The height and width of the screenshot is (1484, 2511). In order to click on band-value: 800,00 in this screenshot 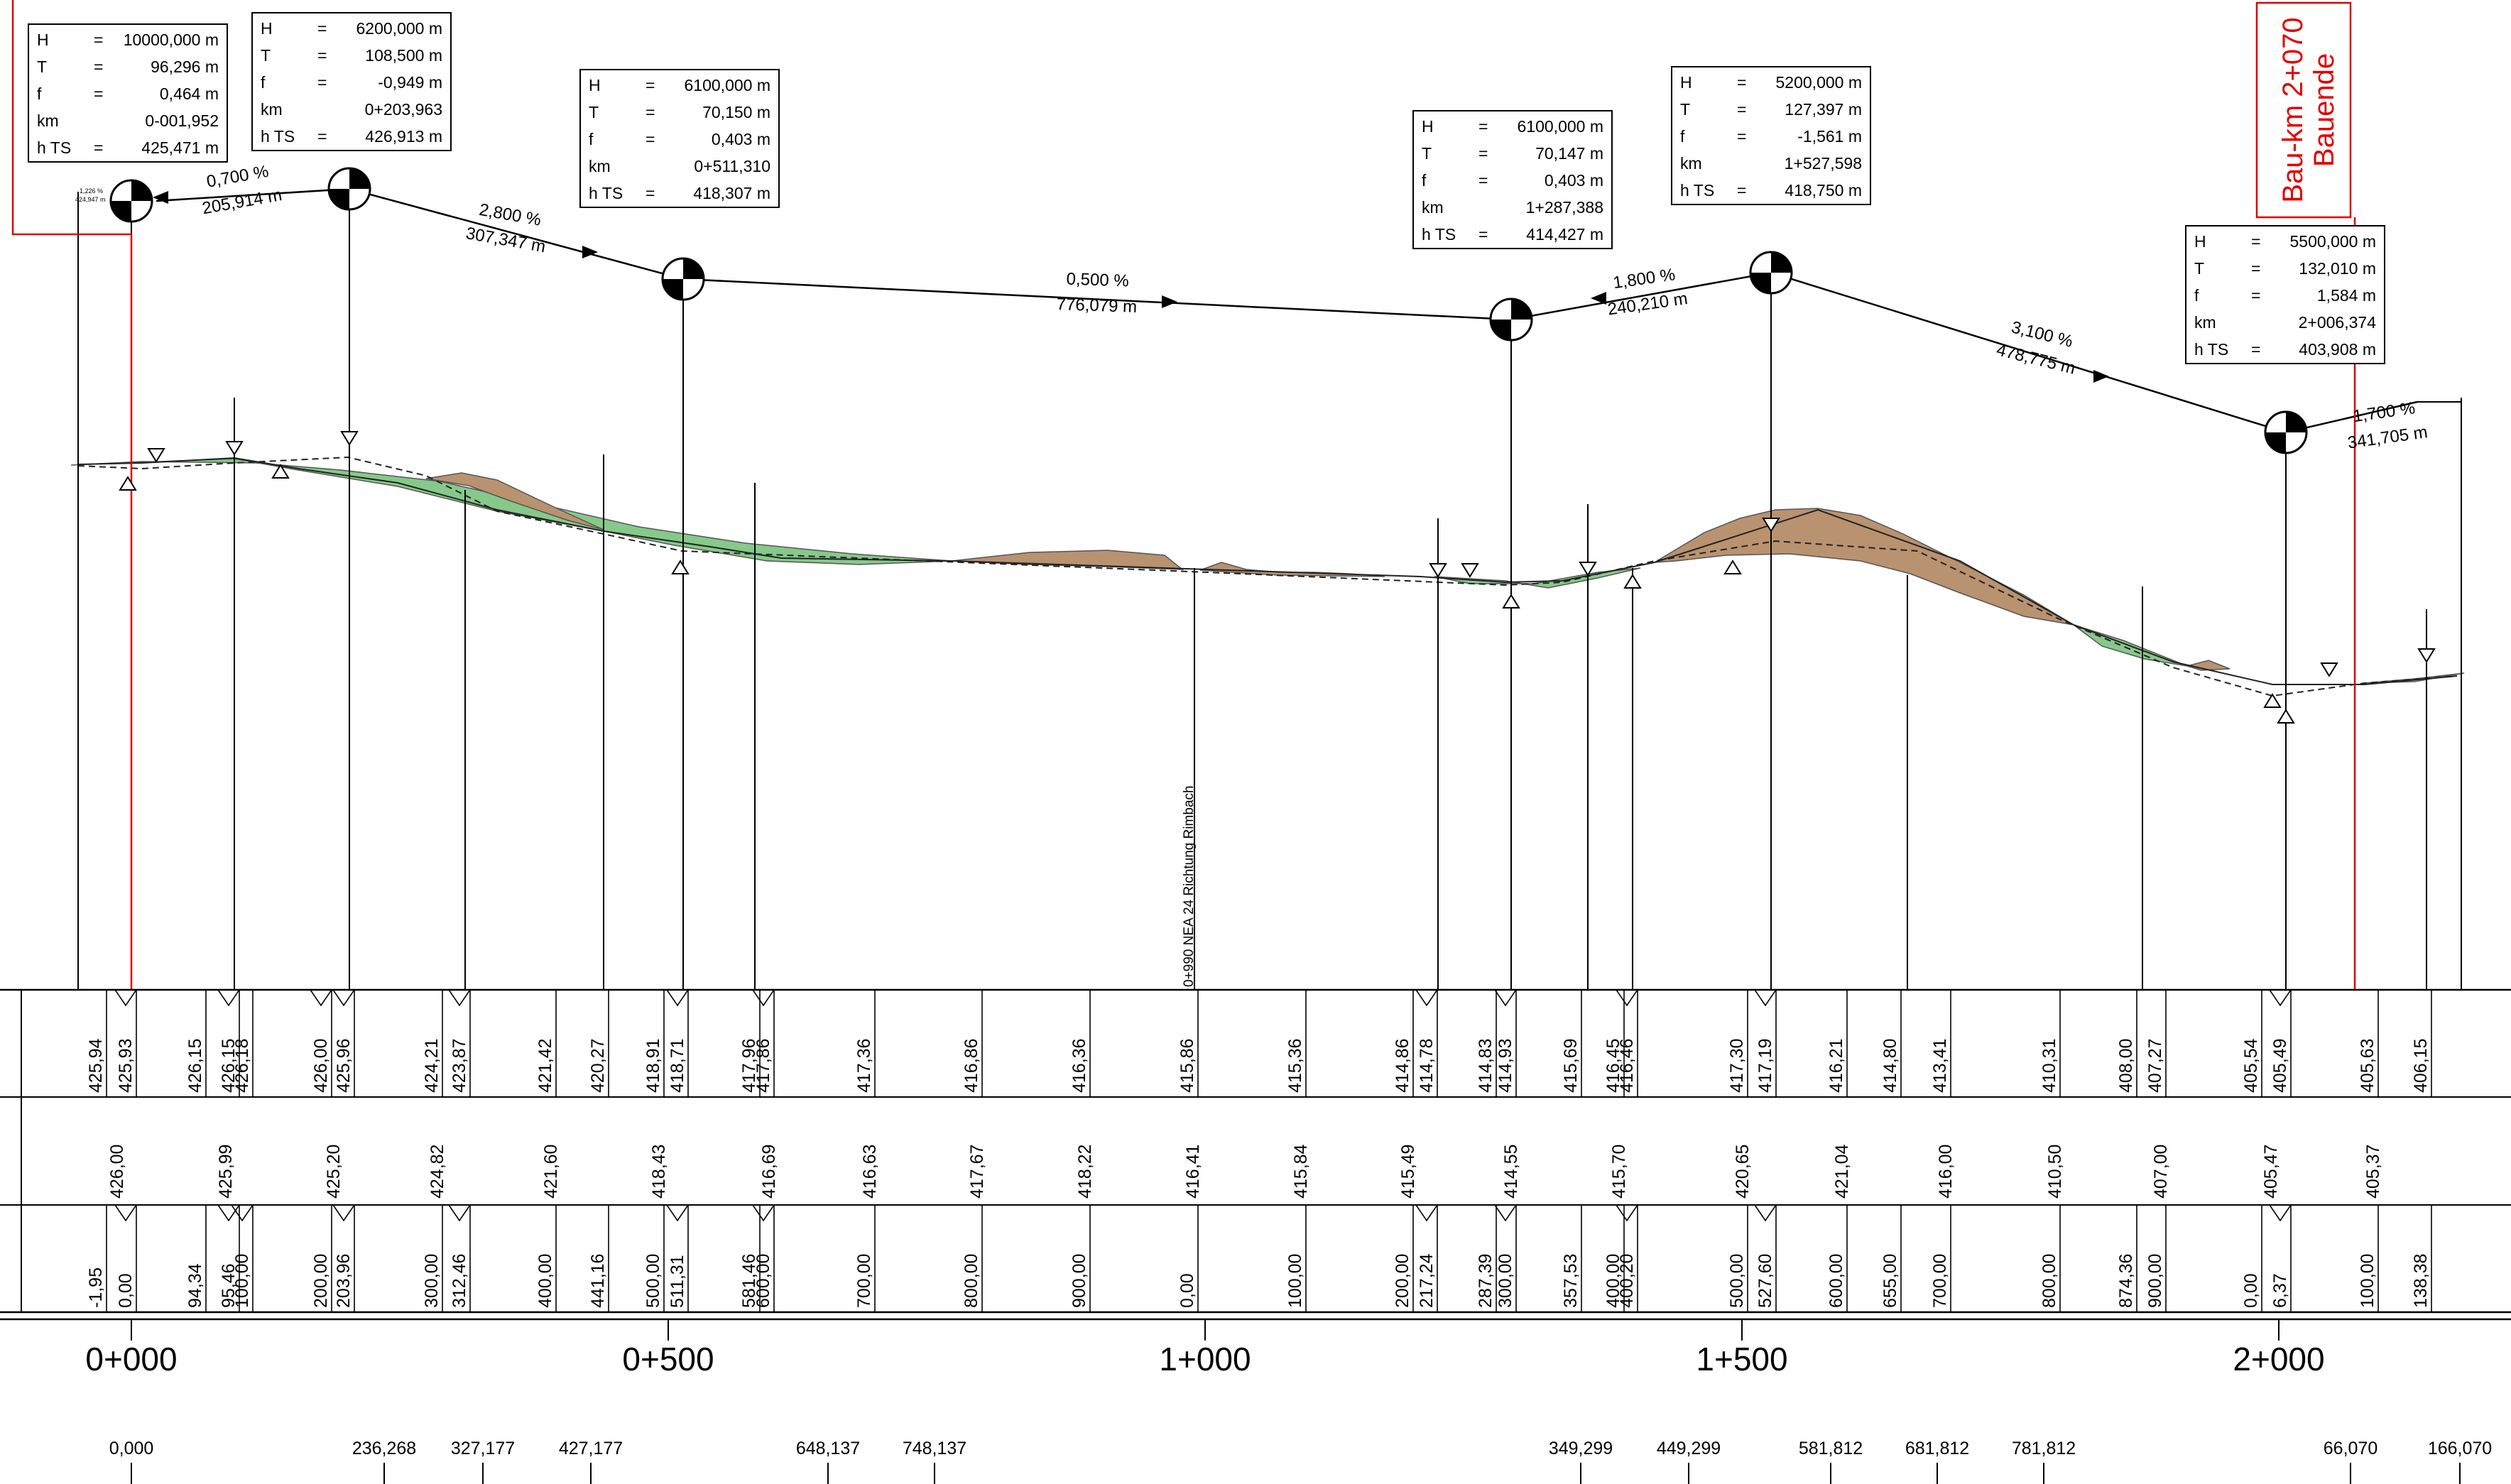, I will do `click(971, 1281)`.